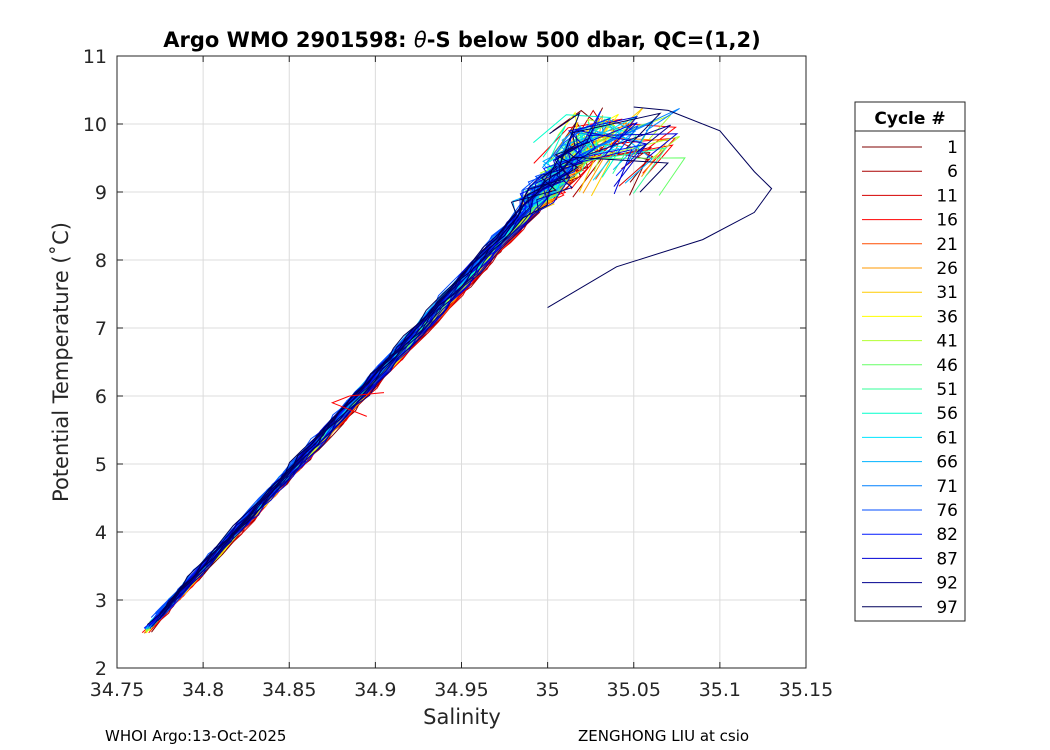 This screenshot has width=1050, height=750. Describe the element at coordinates (101, 465) in the screenshot. I see `y-tick-label: 5` at that location.